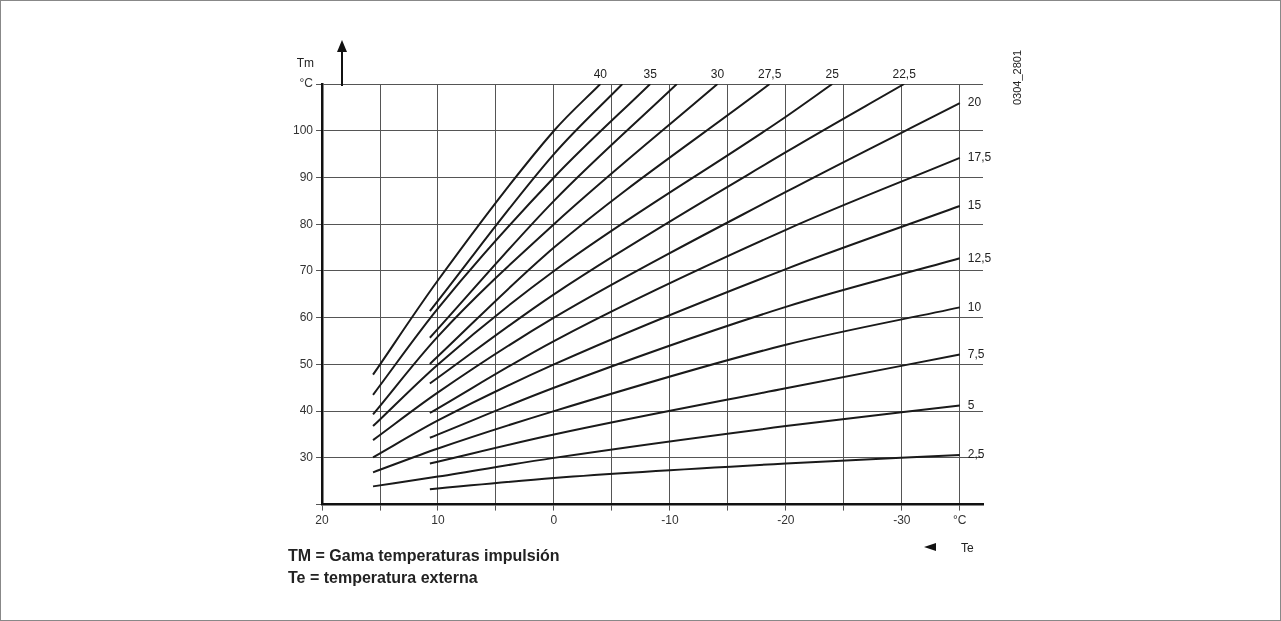  Describe the element at coordinates (305, 63) in the screenshot. I see `y-axis-title: Tm` at that location.